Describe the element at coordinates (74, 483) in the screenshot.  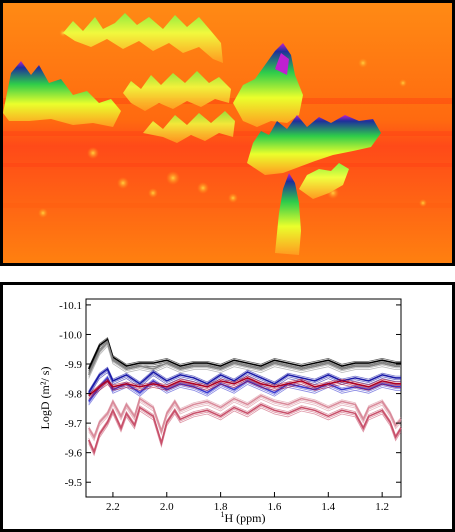
I see `y-tick-label-0: -9.5` at that location.